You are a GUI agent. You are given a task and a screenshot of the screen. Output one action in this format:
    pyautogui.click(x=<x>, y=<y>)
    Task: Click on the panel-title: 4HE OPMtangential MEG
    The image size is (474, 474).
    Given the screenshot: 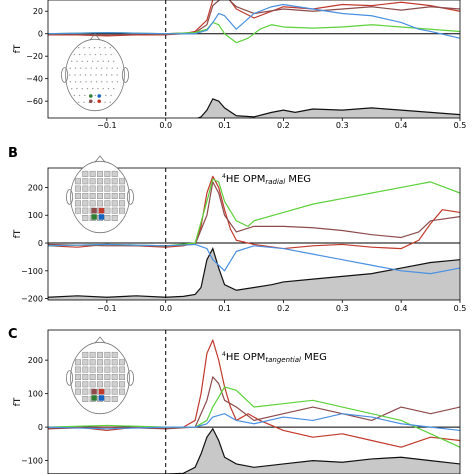 What is the action you would take?
    pyautogui.click(x=274, y=357)
    